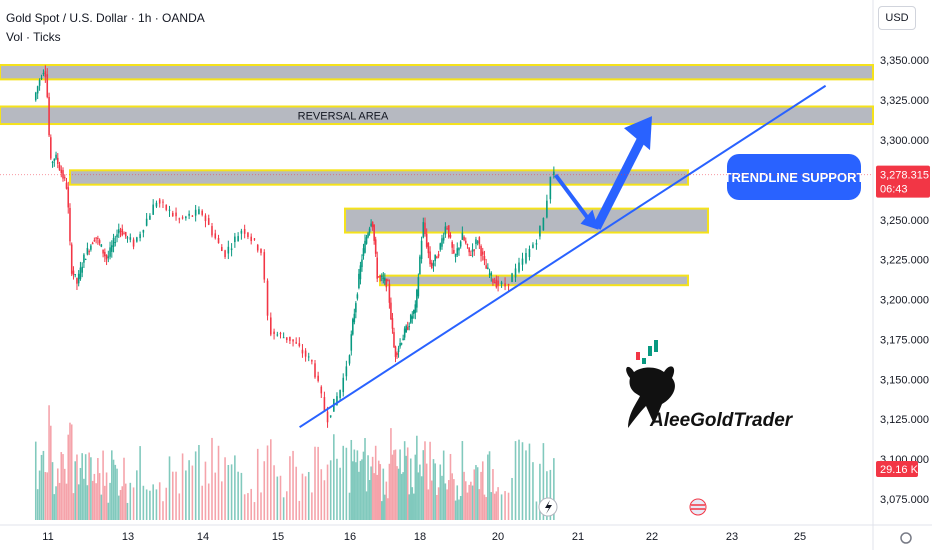 This screenshot has height=555, width=932. What do you see at coordinates (904, 500) in the screenshot?
I see `price-tick-label: 3,075.000` at bounding box center [904, 500].